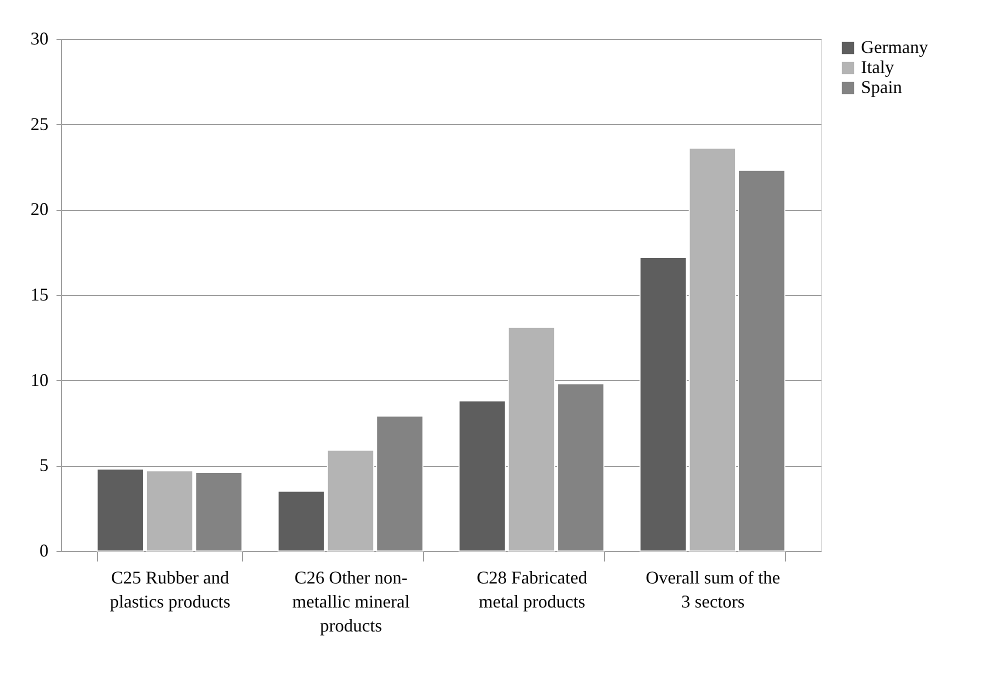 The image size is (999, 691). I want to click on legend-label: Italy, so click(877, 67).